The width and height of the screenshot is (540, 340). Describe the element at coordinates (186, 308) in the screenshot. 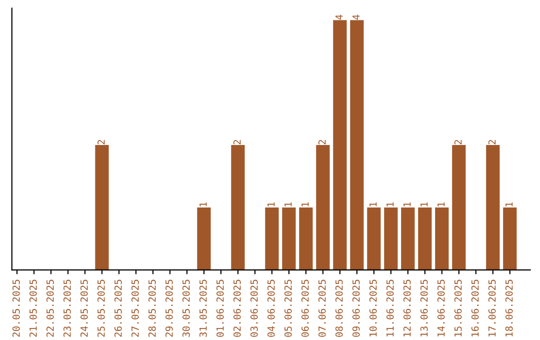

I see `x-tick-label: 30.05.2025` at that location.